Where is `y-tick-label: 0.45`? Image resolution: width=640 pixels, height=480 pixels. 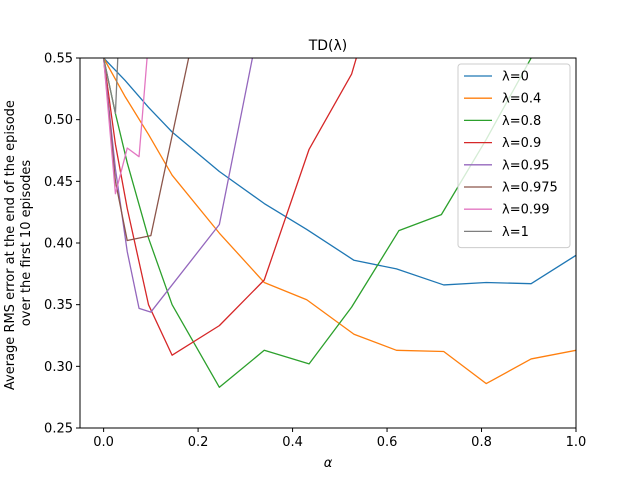 y-tick-label: 0.45 is located at coordinates (58, 182).